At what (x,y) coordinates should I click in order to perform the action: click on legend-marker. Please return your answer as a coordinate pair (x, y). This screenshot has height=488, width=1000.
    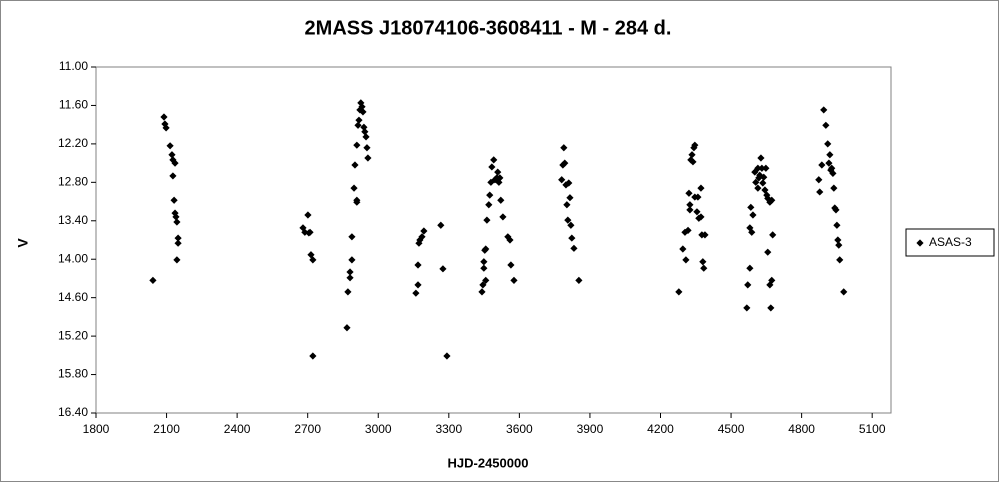
    Looking at the image, I should click on (920, 243).